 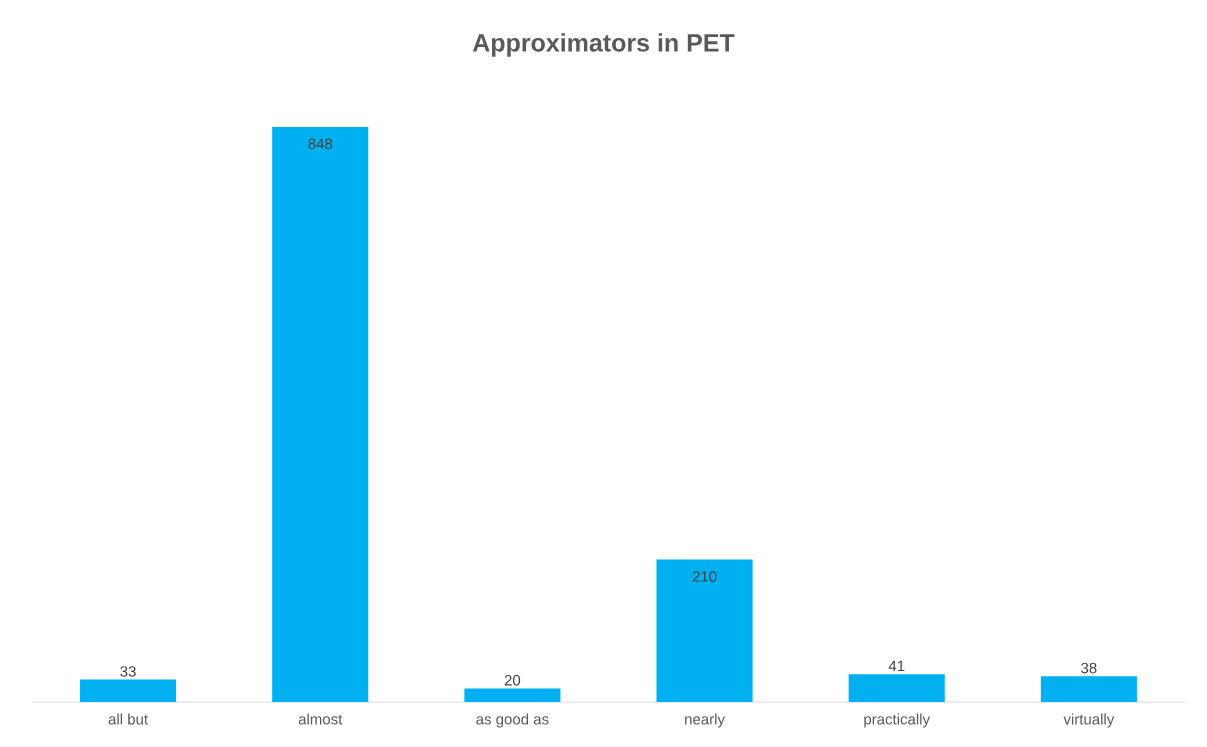 What do you see at coordinates (704, 576) in the screenshot?
I see `data-label: 210` at bounding box center [704, 576].